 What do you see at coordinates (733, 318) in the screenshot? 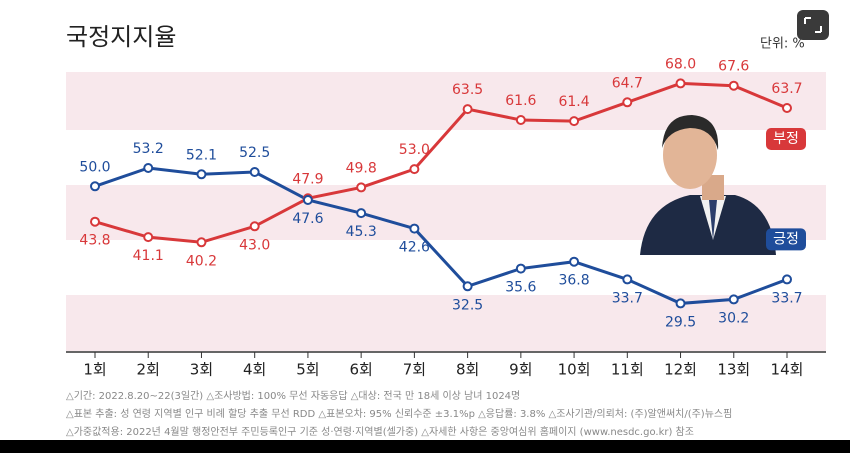
I see `value-label: 30.2` at bounding box center [733, 318].